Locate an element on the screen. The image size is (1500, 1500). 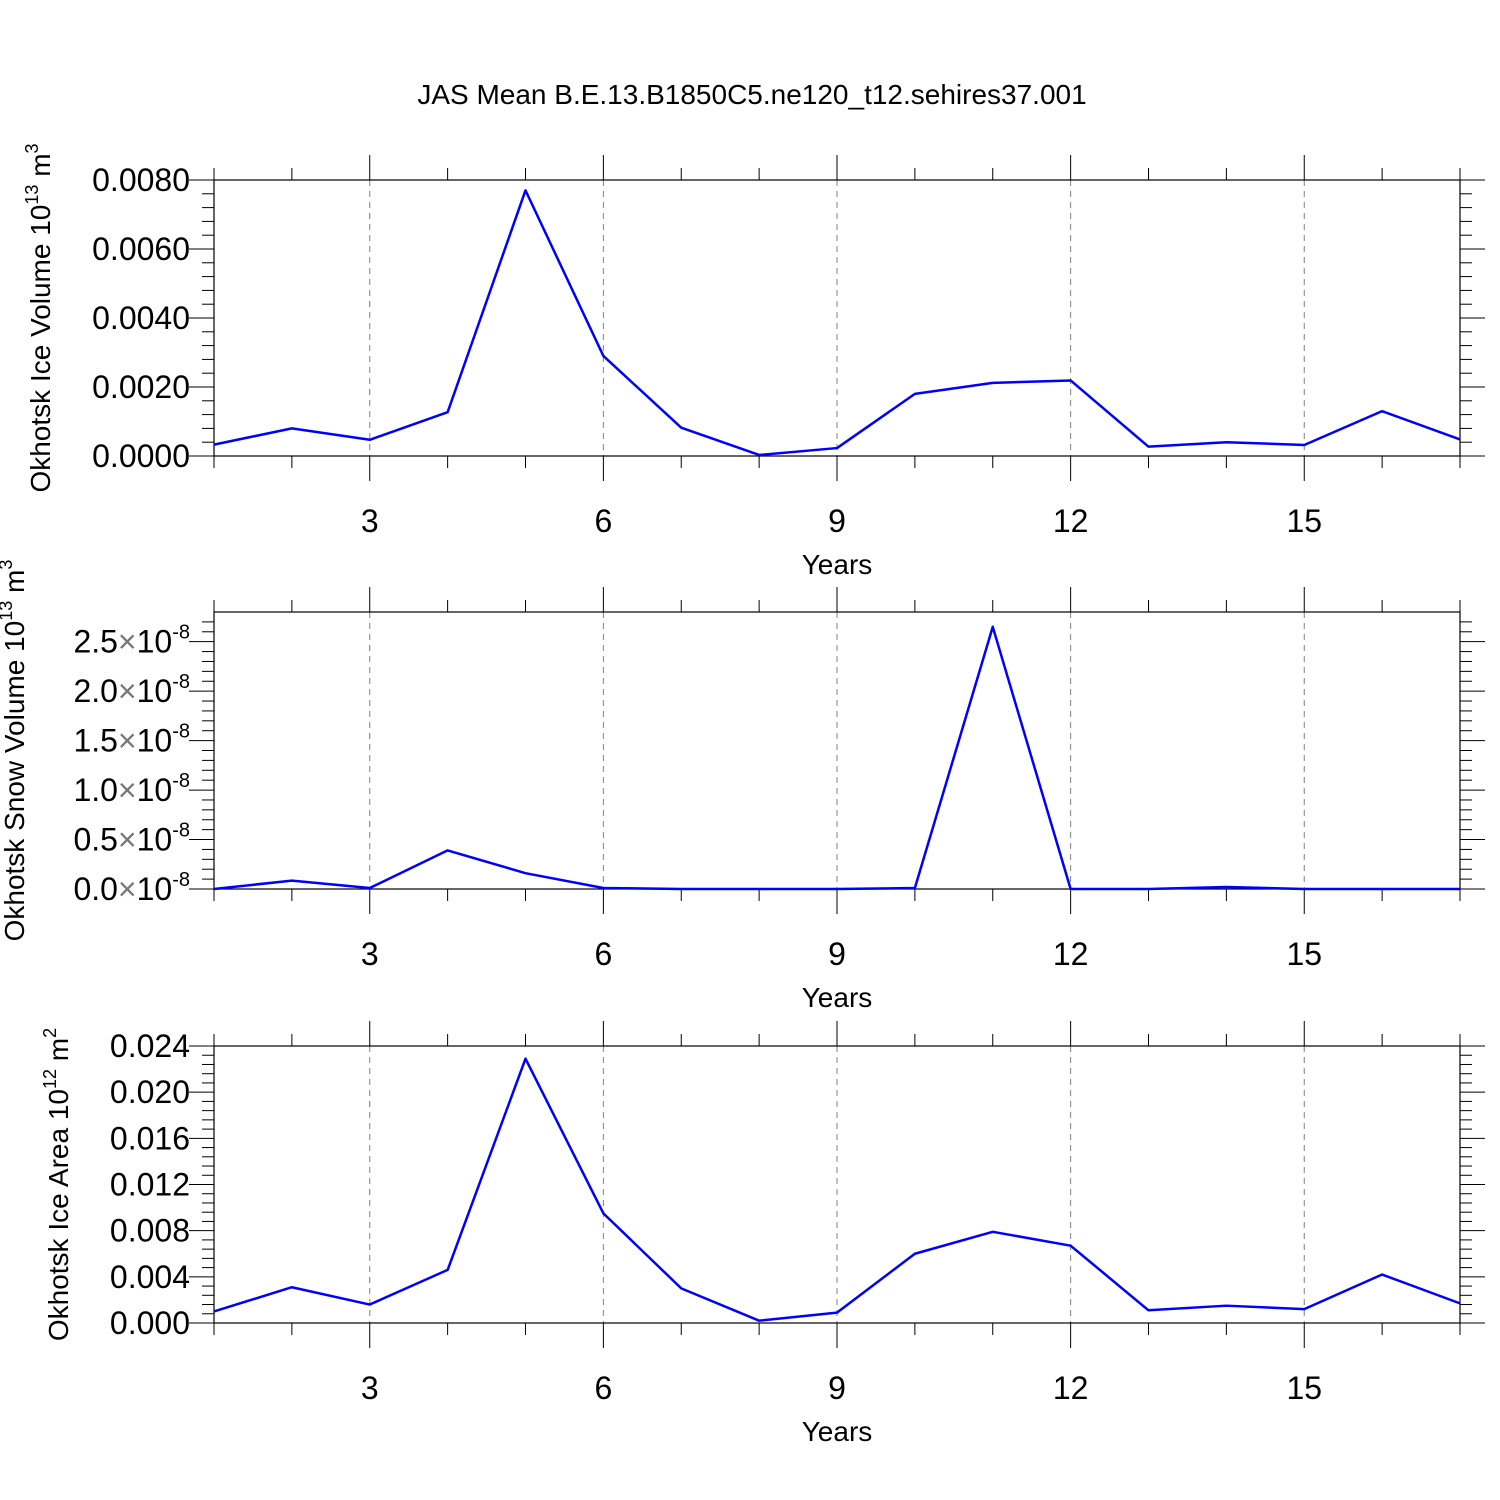
y-tick-label: 0.0020 is located at coordinates (141, 387).